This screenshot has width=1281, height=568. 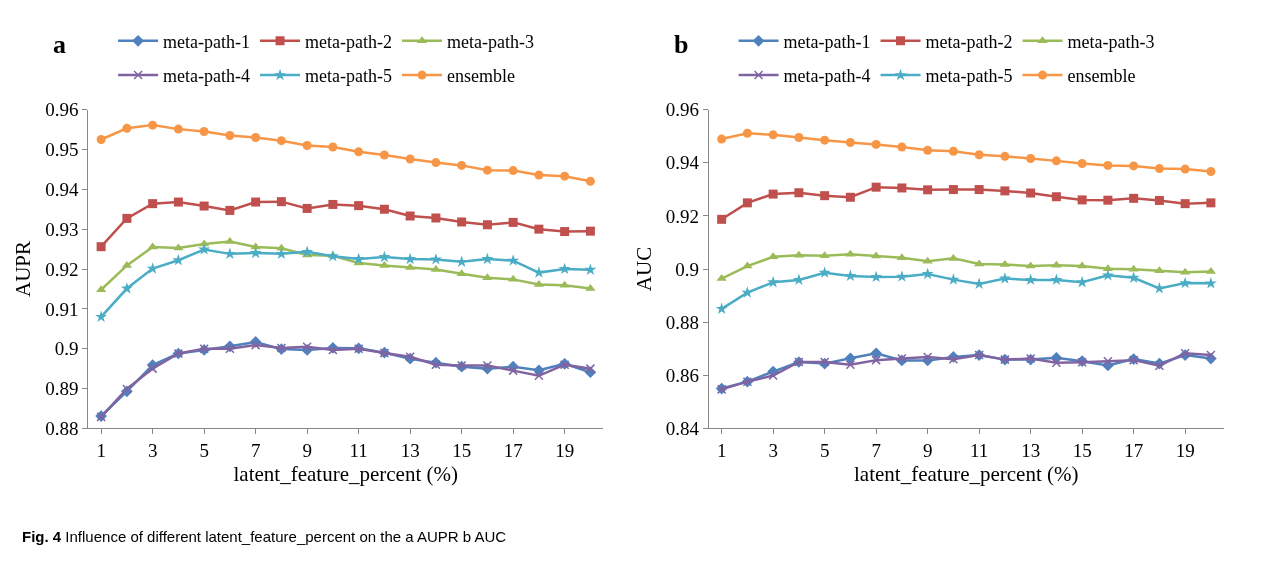 I want to click on y-tick-label: 0.93, so click(x=62, y=229).